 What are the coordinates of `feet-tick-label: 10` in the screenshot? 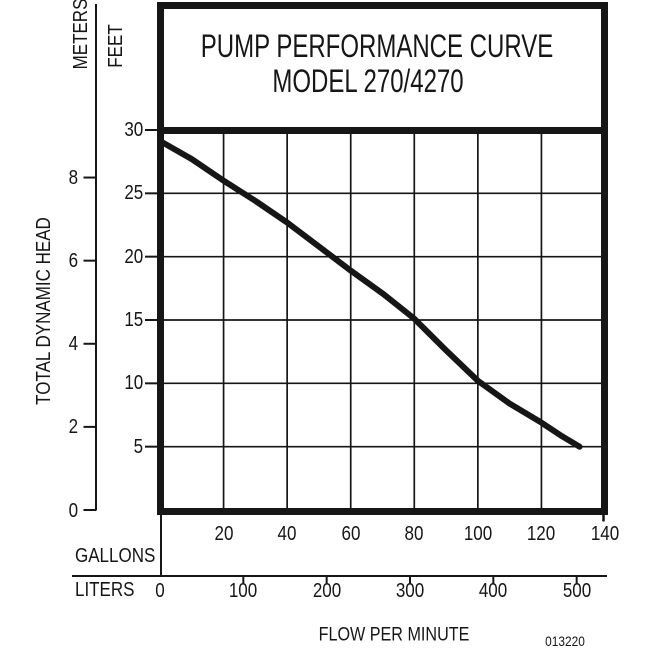 It's located at (133, 383).